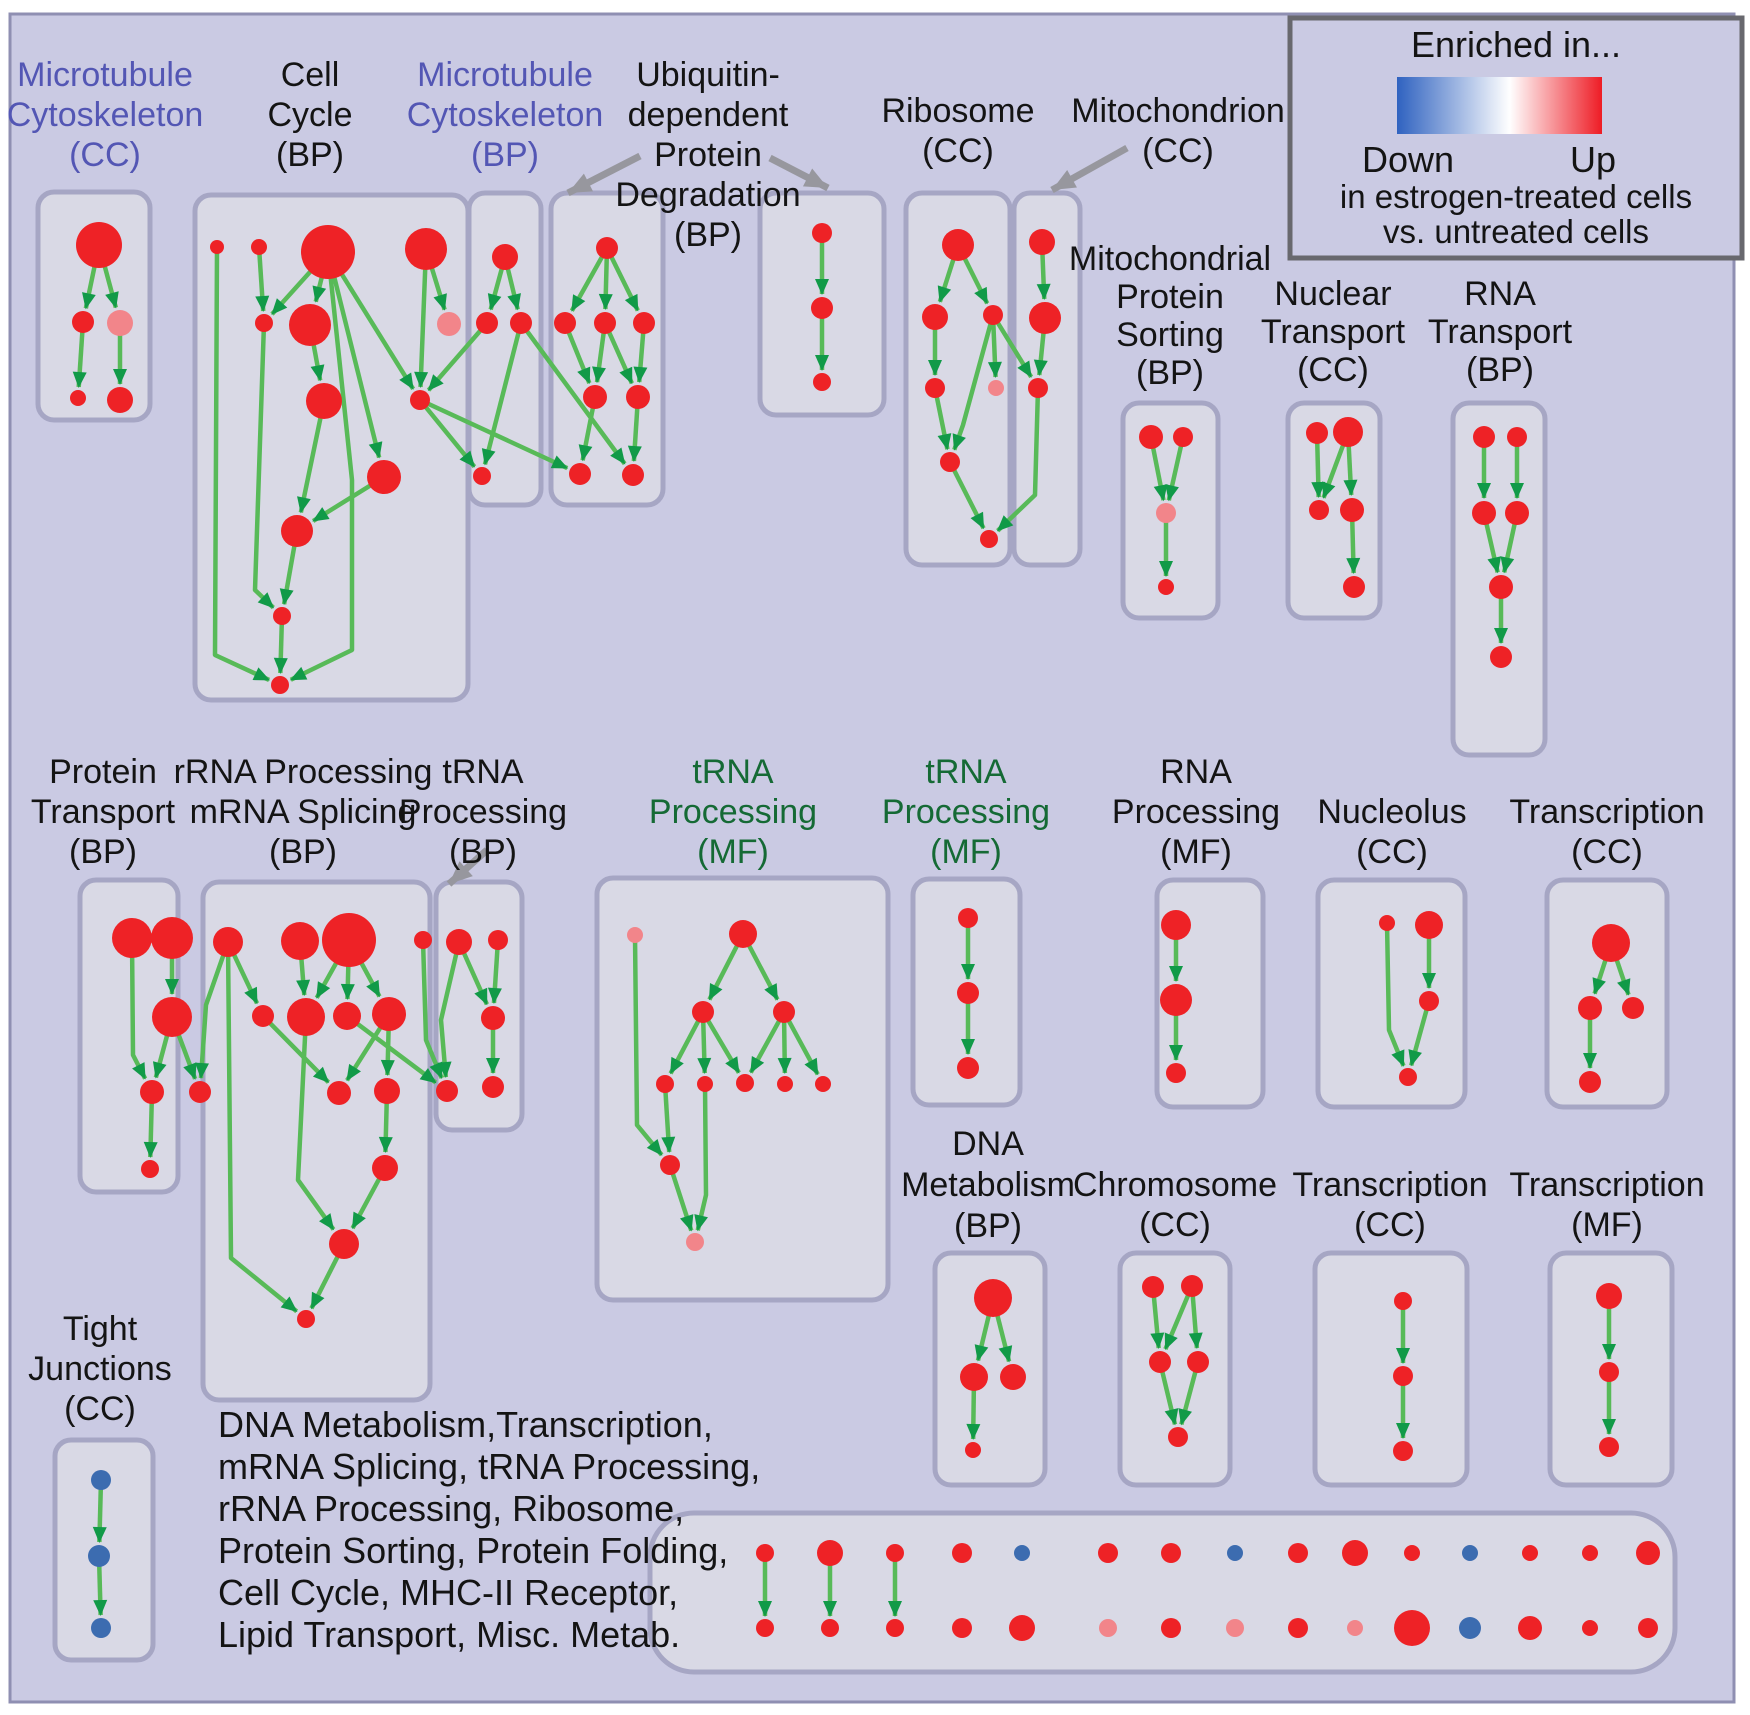  Describe the element at coordinates (347, 1016) in the screenshot. I see `node-rr7` at that location.